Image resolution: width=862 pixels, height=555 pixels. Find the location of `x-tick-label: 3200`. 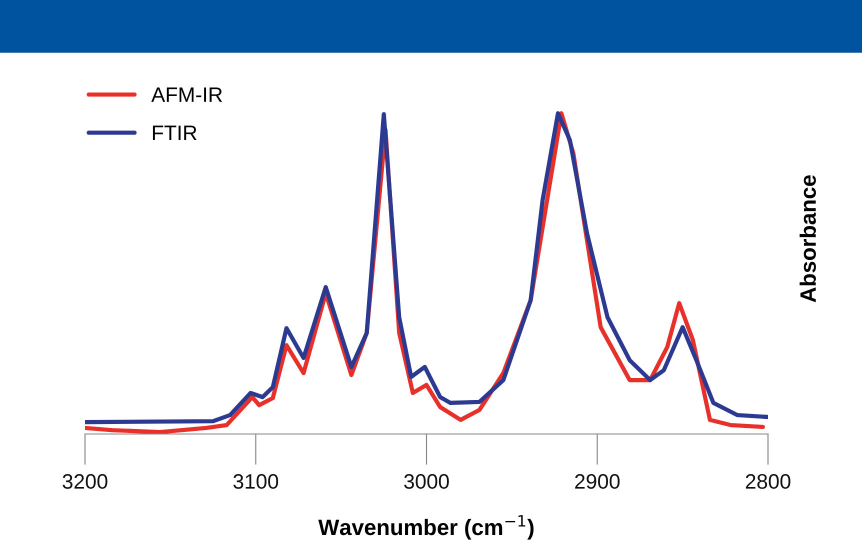

x-tick-label: 3200 is located at coordinates (85, 481).